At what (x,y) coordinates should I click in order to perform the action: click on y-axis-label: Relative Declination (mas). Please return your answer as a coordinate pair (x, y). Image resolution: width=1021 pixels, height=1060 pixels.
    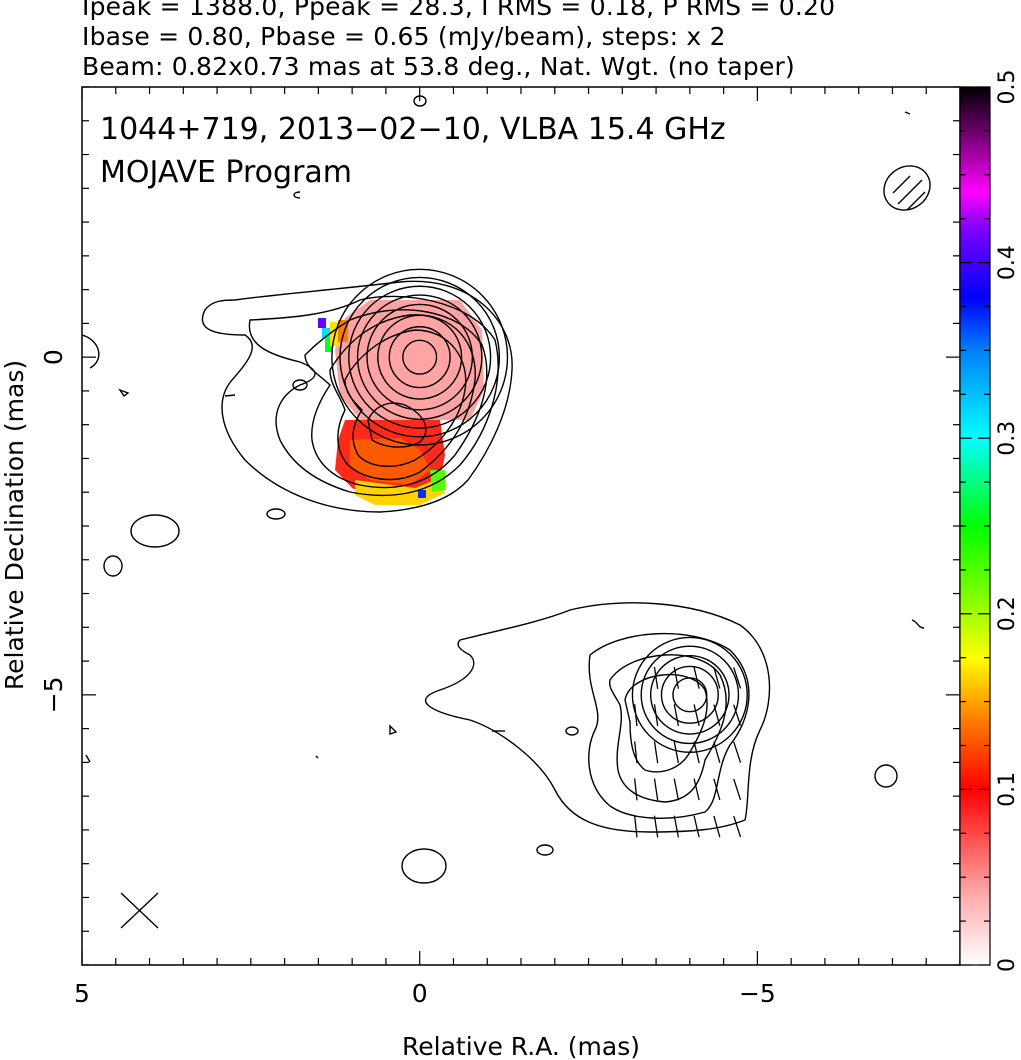
    Looking at the image, I should click on (14, 525).